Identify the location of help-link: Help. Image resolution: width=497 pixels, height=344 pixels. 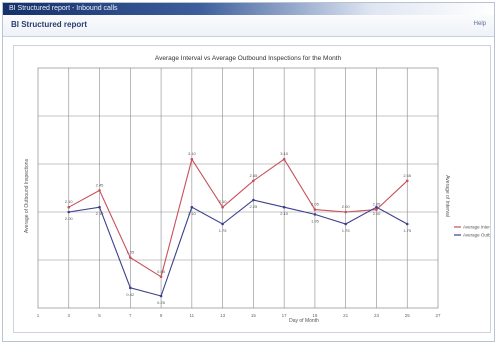
(479, 24).